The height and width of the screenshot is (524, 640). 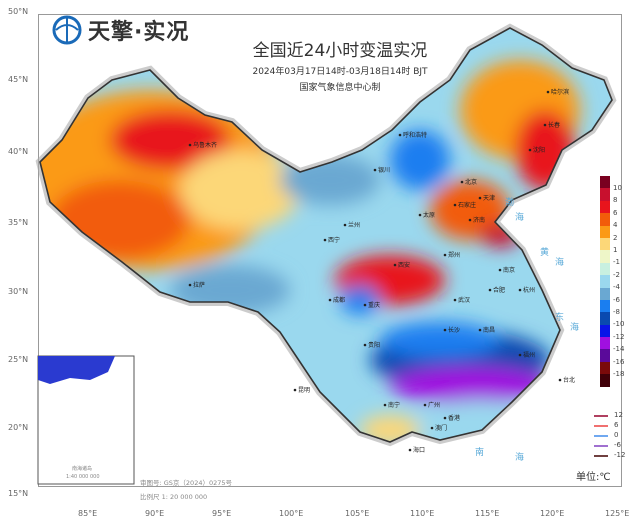 I want to click on lon-tick: 95°E, so click(x=222, y=513).